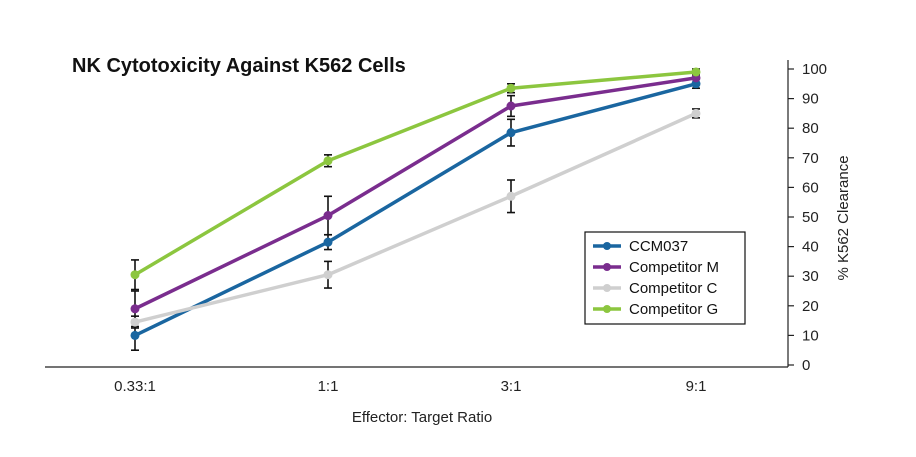  I want to click on y-tick-label: 20, so click(810, 306).